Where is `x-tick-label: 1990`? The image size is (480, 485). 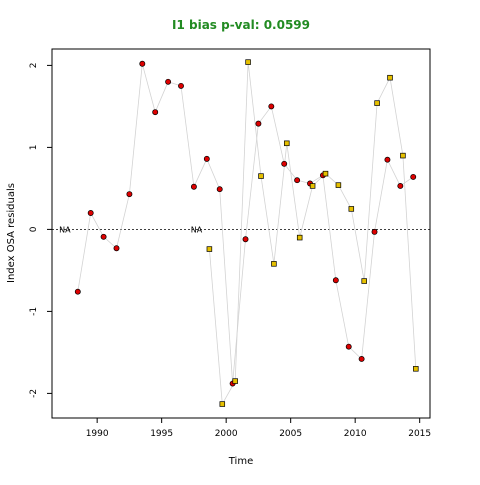
x-tick-label: 1990 is located at coordinates (97, 434).